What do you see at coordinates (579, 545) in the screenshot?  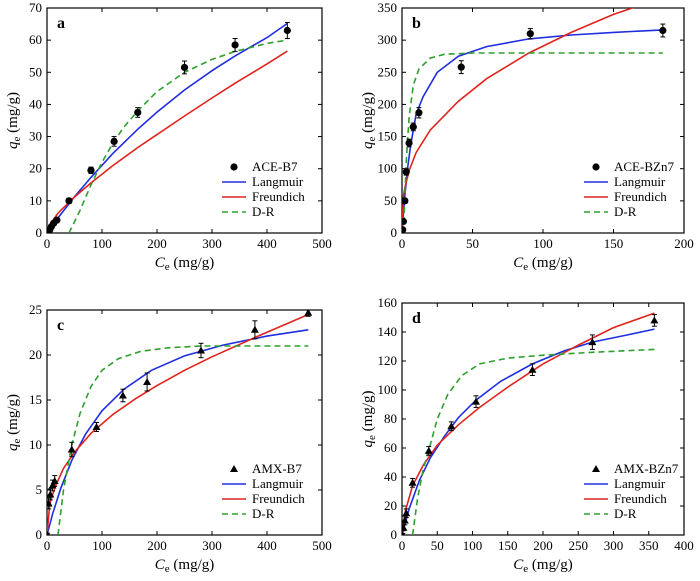 I see `x-tick-label: 250` at bounding box center [579, 545].